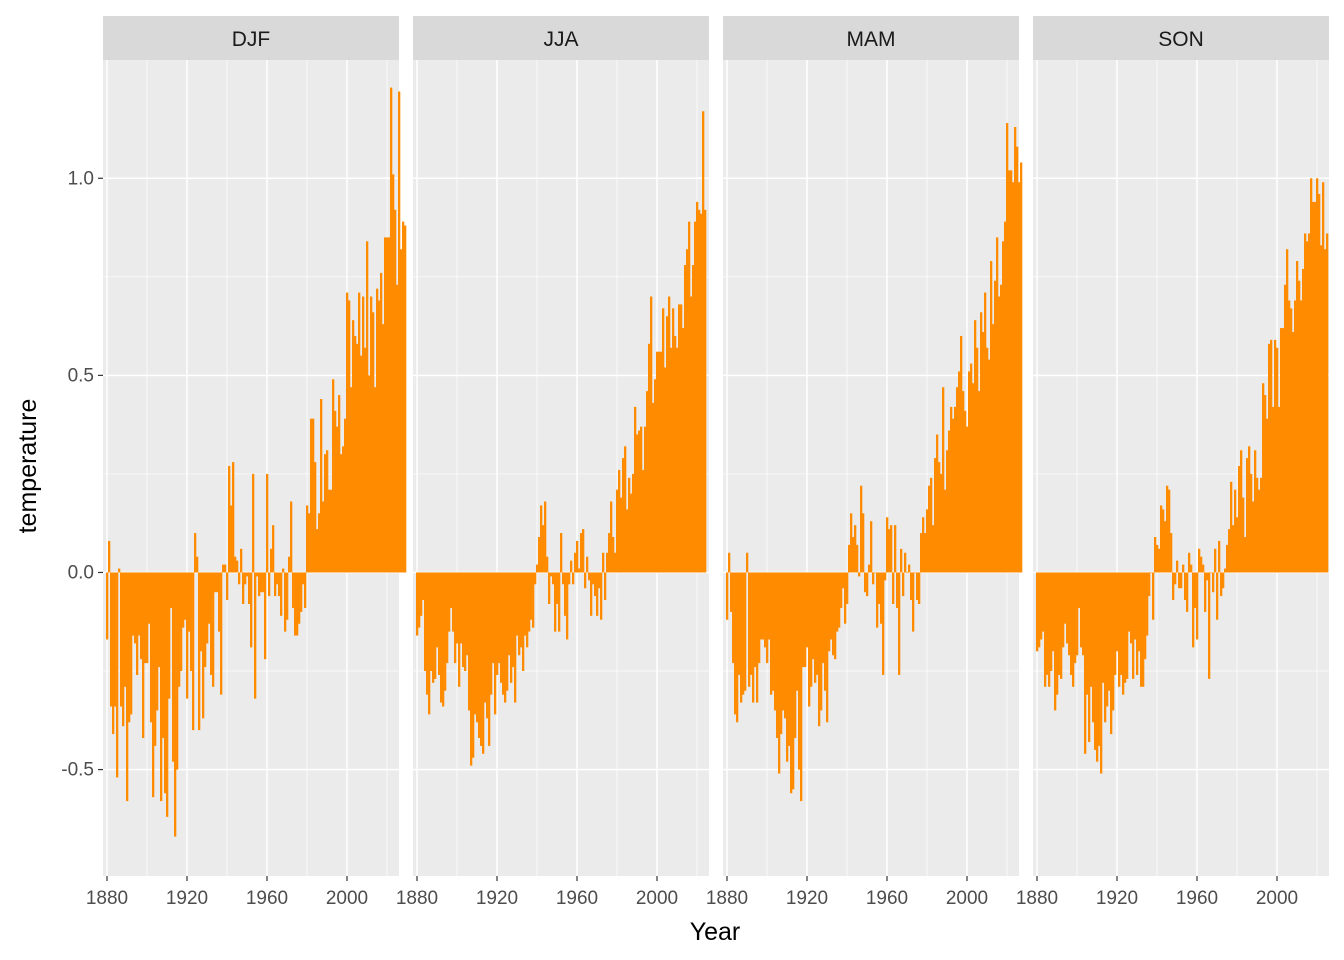  Describe the element at coordinates (813, 616) in the screenshot. I see `bar-mam-1923` at that location.